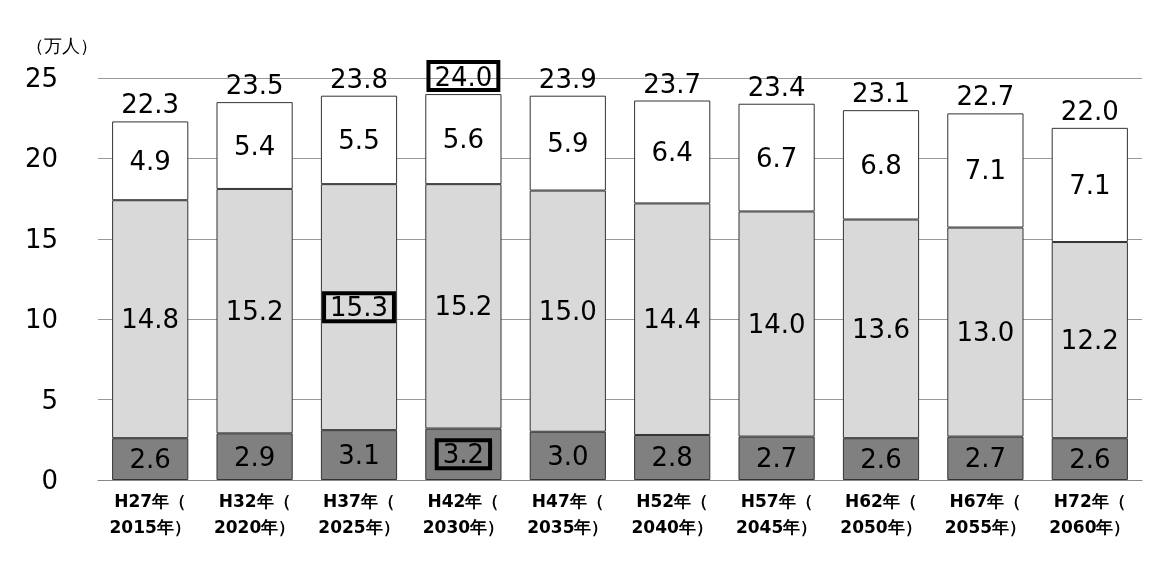 This screenshot has width=1165, height=568. Describe the element at coordinates (254, 85) in the screenshot. I see `total-label: 23.5` at that location.